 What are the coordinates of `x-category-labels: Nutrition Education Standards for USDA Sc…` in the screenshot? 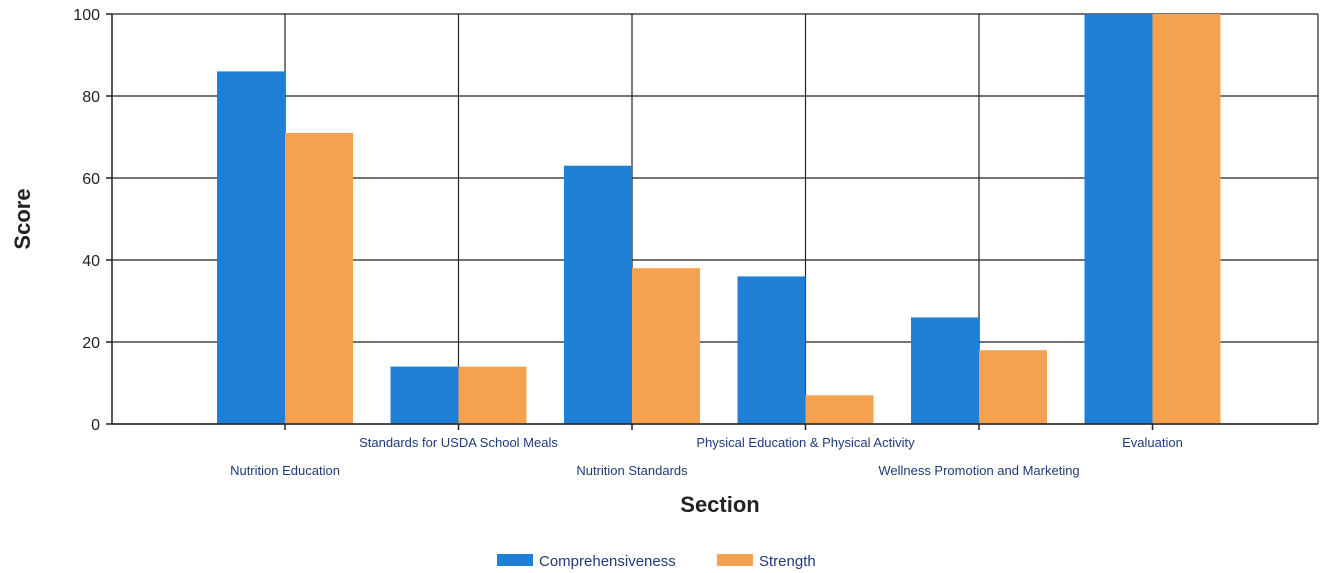 It's located at (706, 456).